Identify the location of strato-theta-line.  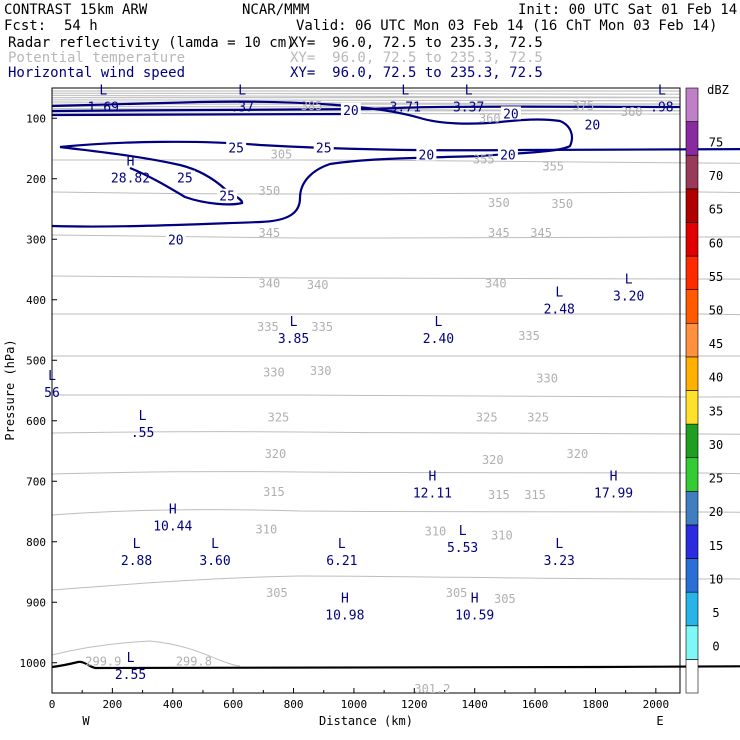
(366, 93).